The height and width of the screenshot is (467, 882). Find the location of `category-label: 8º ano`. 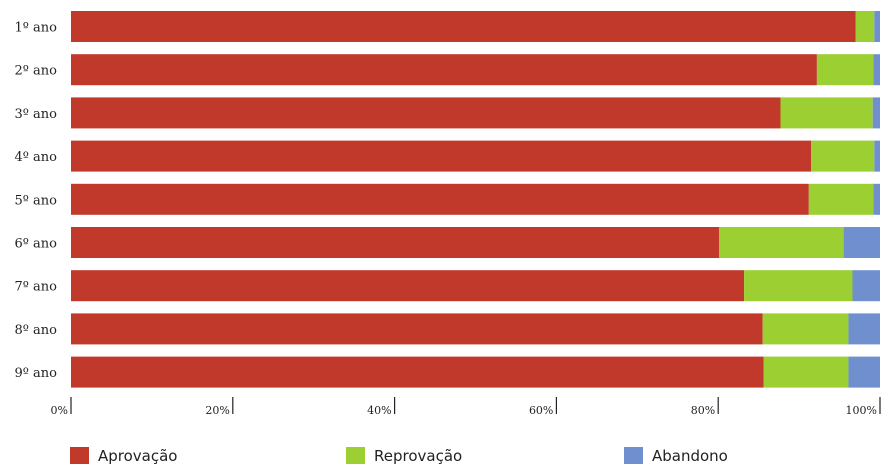

category-label: 8º ano is located at coordinates (36, 330).